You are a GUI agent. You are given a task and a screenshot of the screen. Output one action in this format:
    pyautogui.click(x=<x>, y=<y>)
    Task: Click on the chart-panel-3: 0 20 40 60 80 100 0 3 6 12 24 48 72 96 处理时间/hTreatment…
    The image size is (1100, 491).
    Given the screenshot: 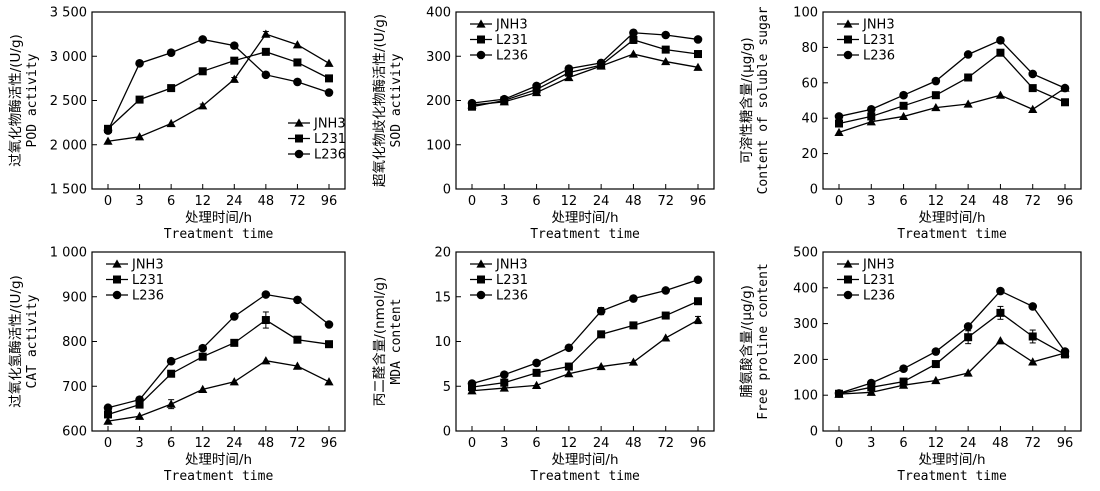 What is the action you would take?
    pyautogui.click(x=910, y=124)
    